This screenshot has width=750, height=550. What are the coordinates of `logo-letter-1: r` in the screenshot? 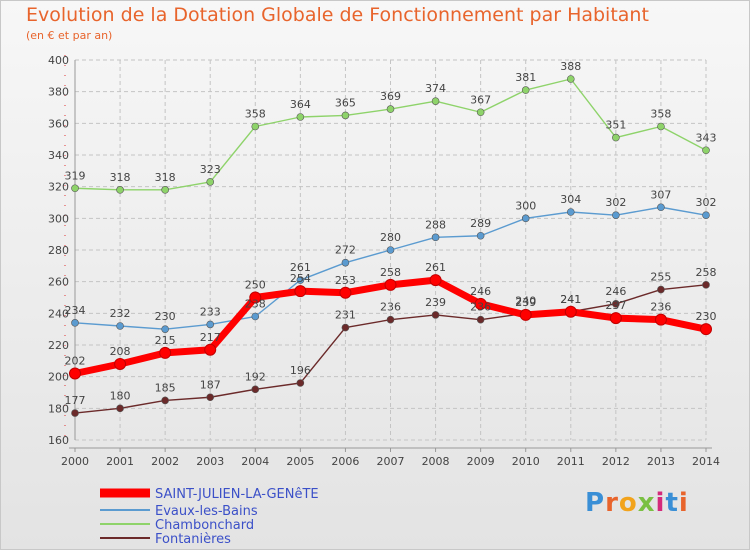 It's located at (612, 503).